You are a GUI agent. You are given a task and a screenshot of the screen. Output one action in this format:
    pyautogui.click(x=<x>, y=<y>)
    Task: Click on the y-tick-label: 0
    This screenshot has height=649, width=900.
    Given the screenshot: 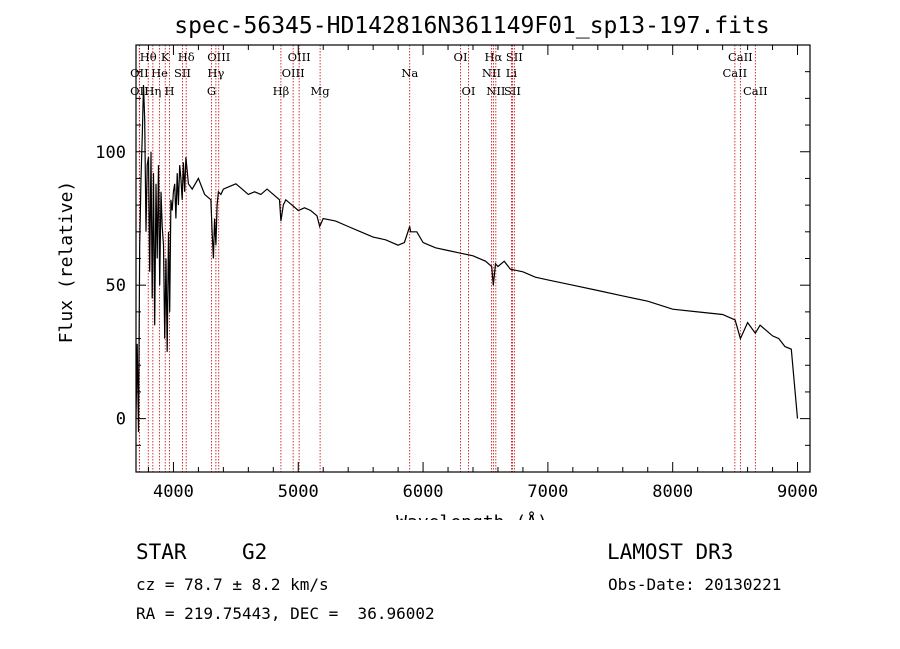 What is the action you would take?
    pyautogui.click(x=121, y=420)
    